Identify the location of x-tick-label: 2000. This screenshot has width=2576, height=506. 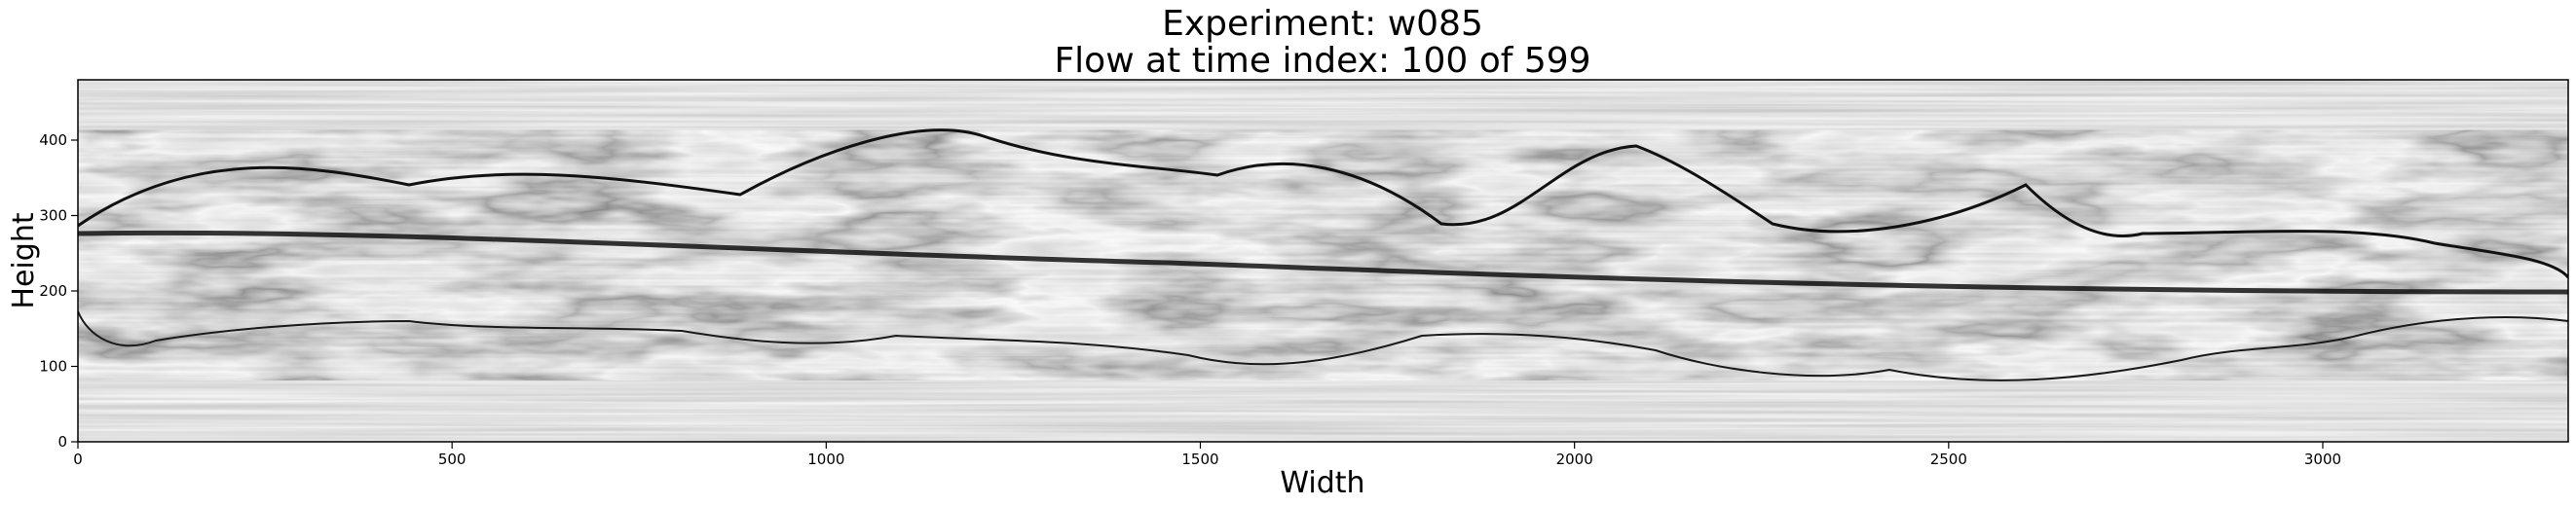
(1574, 459).